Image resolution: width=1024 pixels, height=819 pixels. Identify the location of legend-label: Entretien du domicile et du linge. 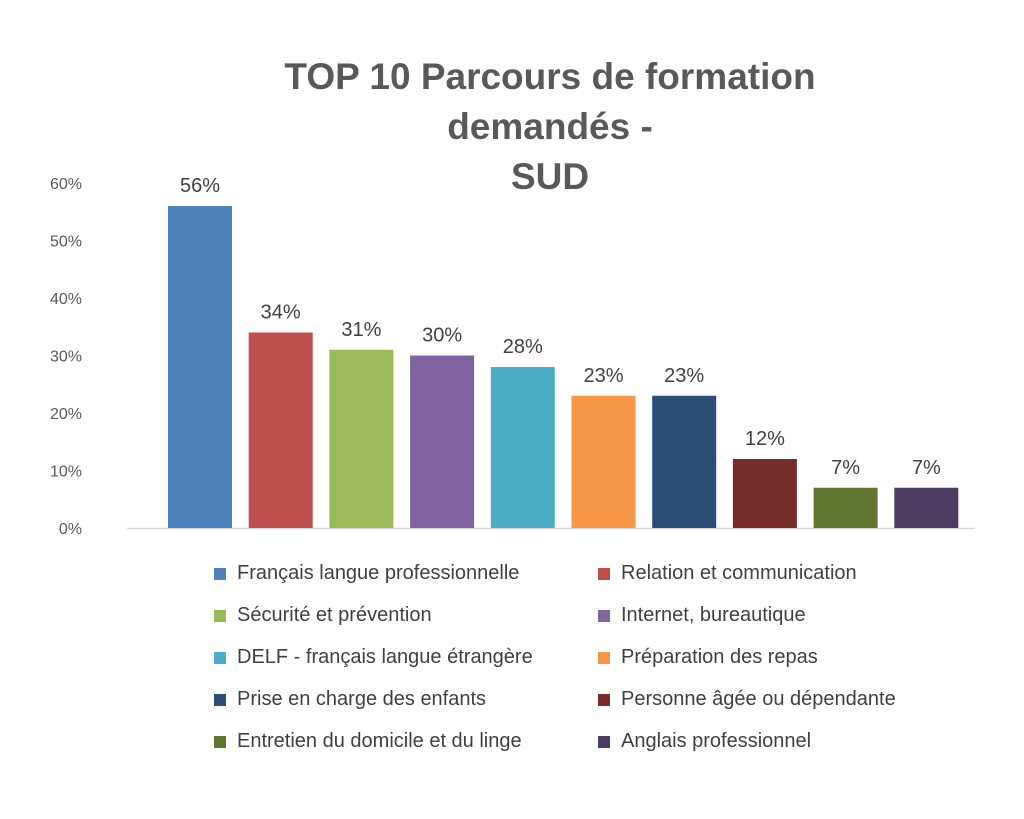
(379, 741).